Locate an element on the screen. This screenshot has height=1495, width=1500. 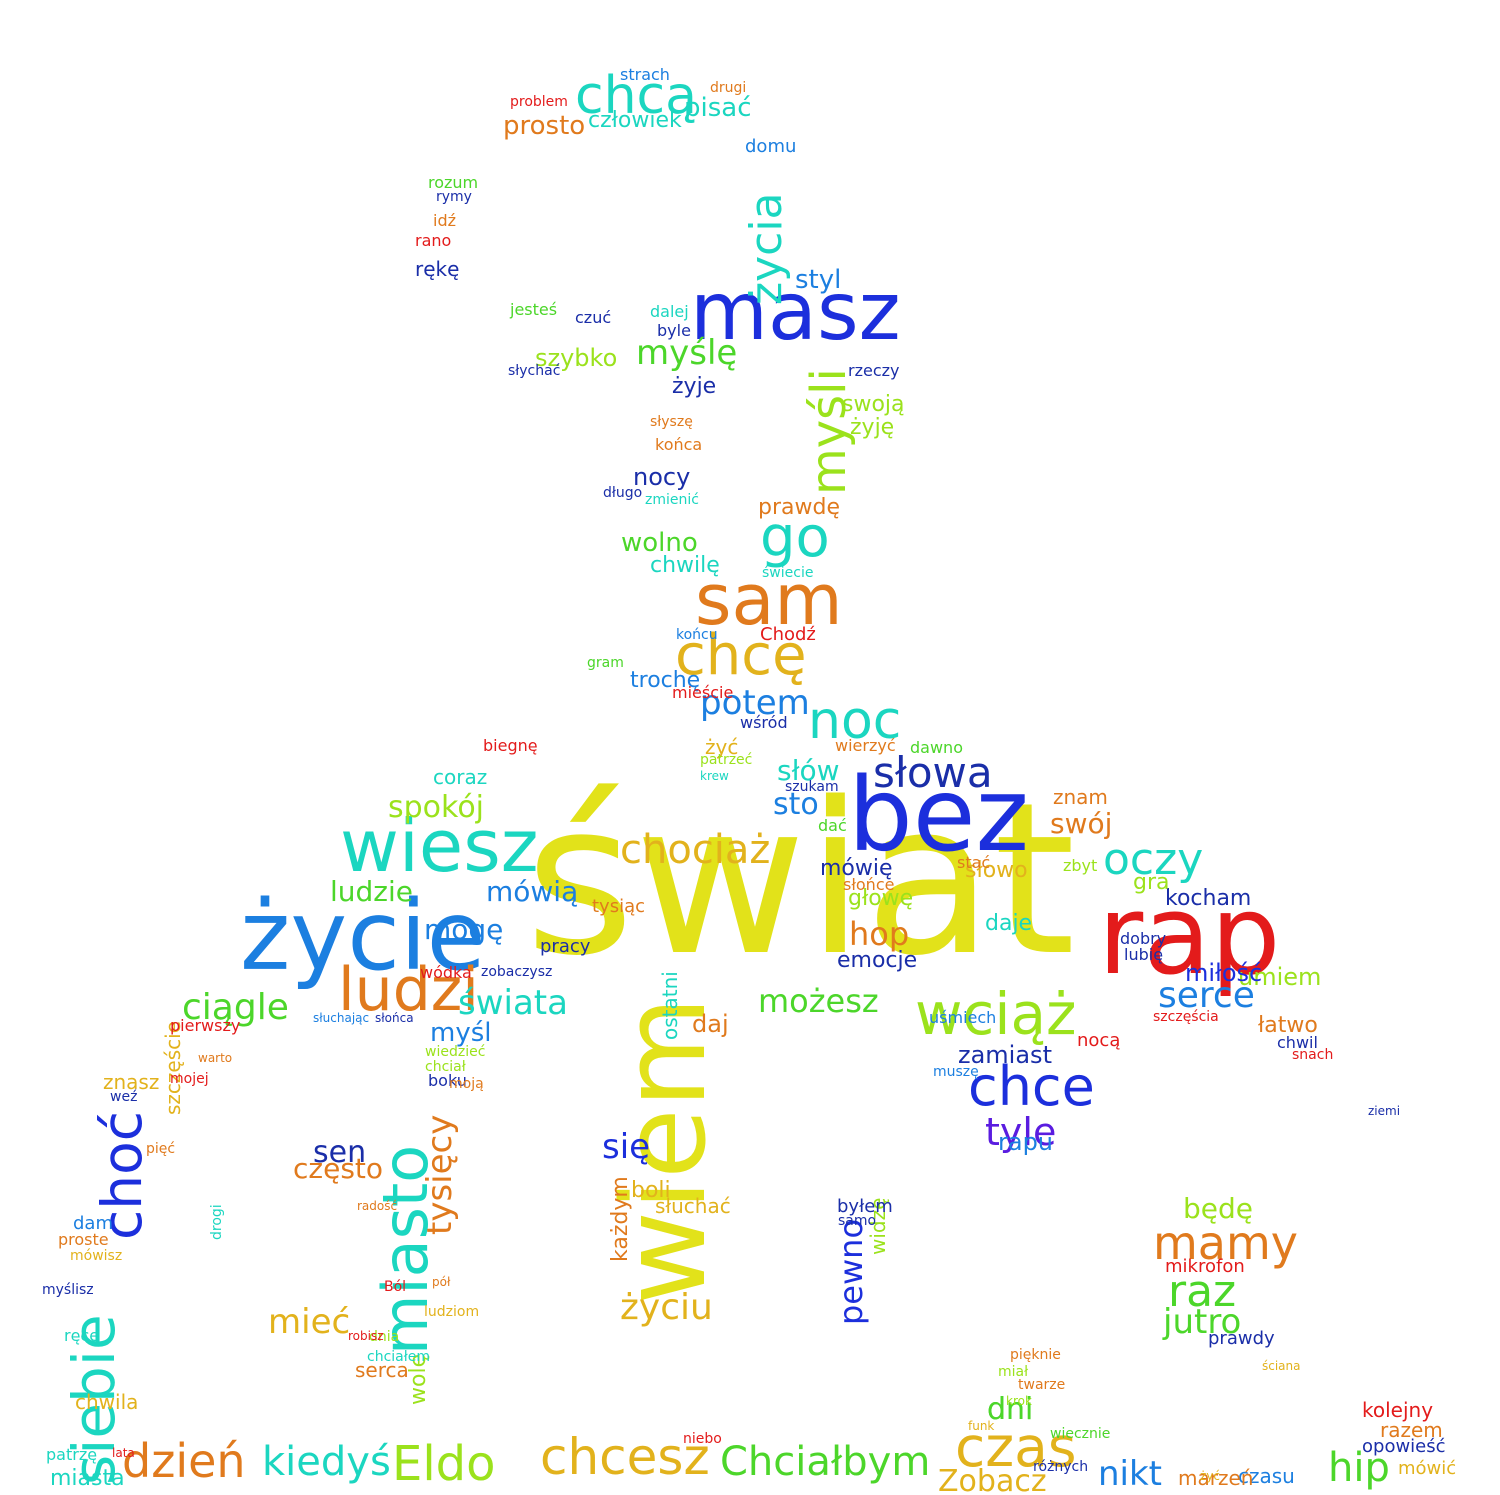
word-zbyt: zbyt is located at coordinates (1080, 865).